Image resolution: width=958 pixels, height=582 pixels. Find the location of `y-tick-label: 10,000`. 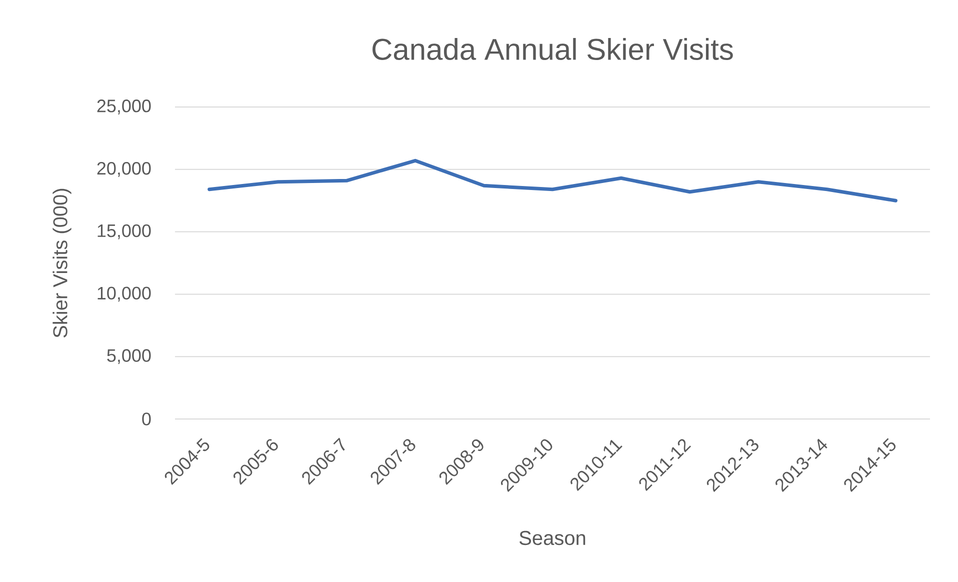

y-tick-label: 10,000 is located at coordinates (124, 294).